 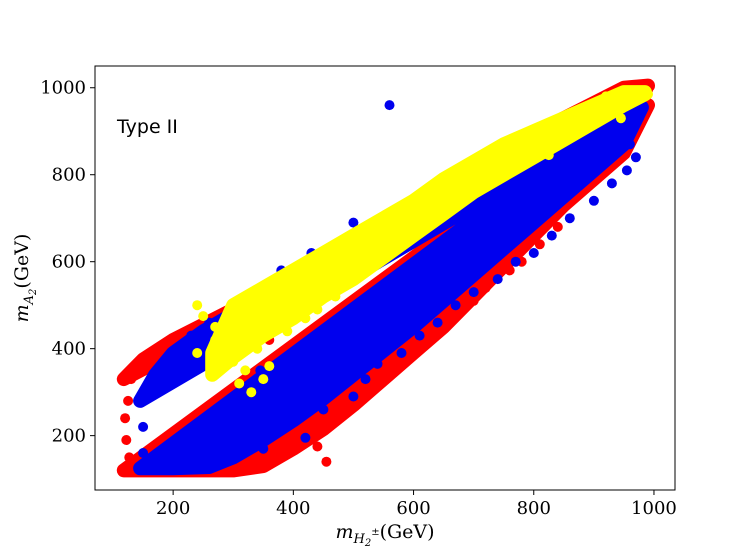 I want to click on y-tick-label: 600, so click(x=69, y=262).